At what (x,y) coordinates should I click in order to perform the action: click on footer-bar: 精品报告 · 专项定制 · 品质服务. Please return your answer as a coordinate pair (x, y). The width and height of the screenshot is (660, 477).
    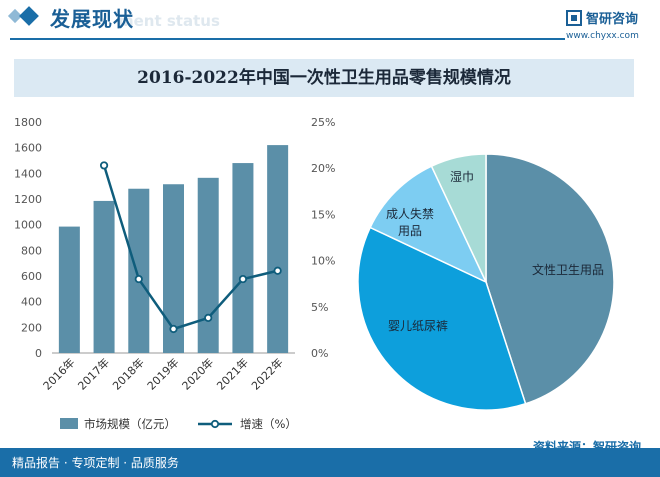
    Looking at the image, I should click on (330, 462).